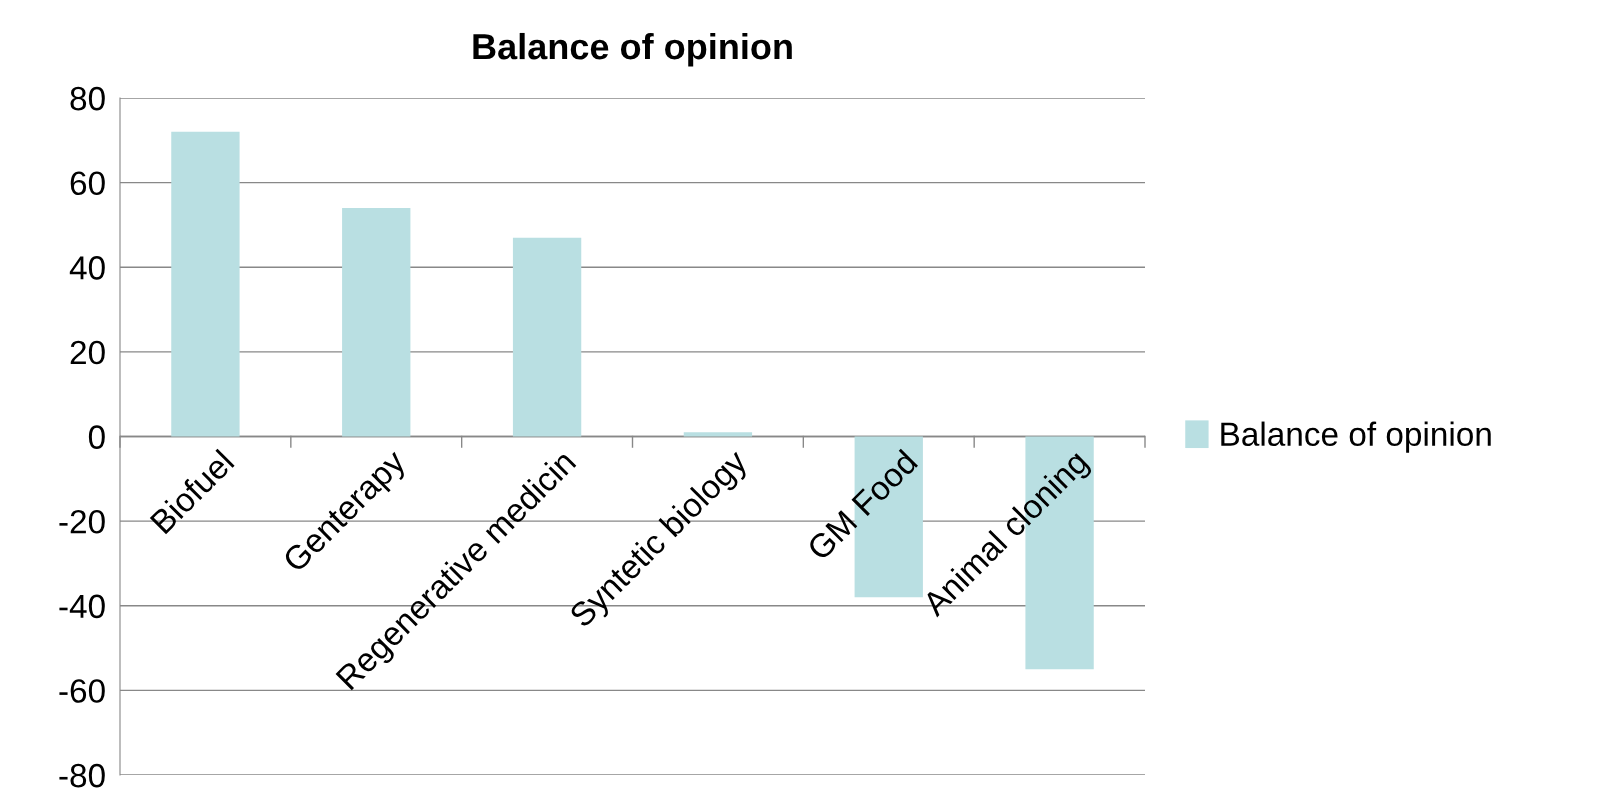 This screenshot has width=1614, height=790. I want to click on y-tick-label: -80, so click(82, 775).